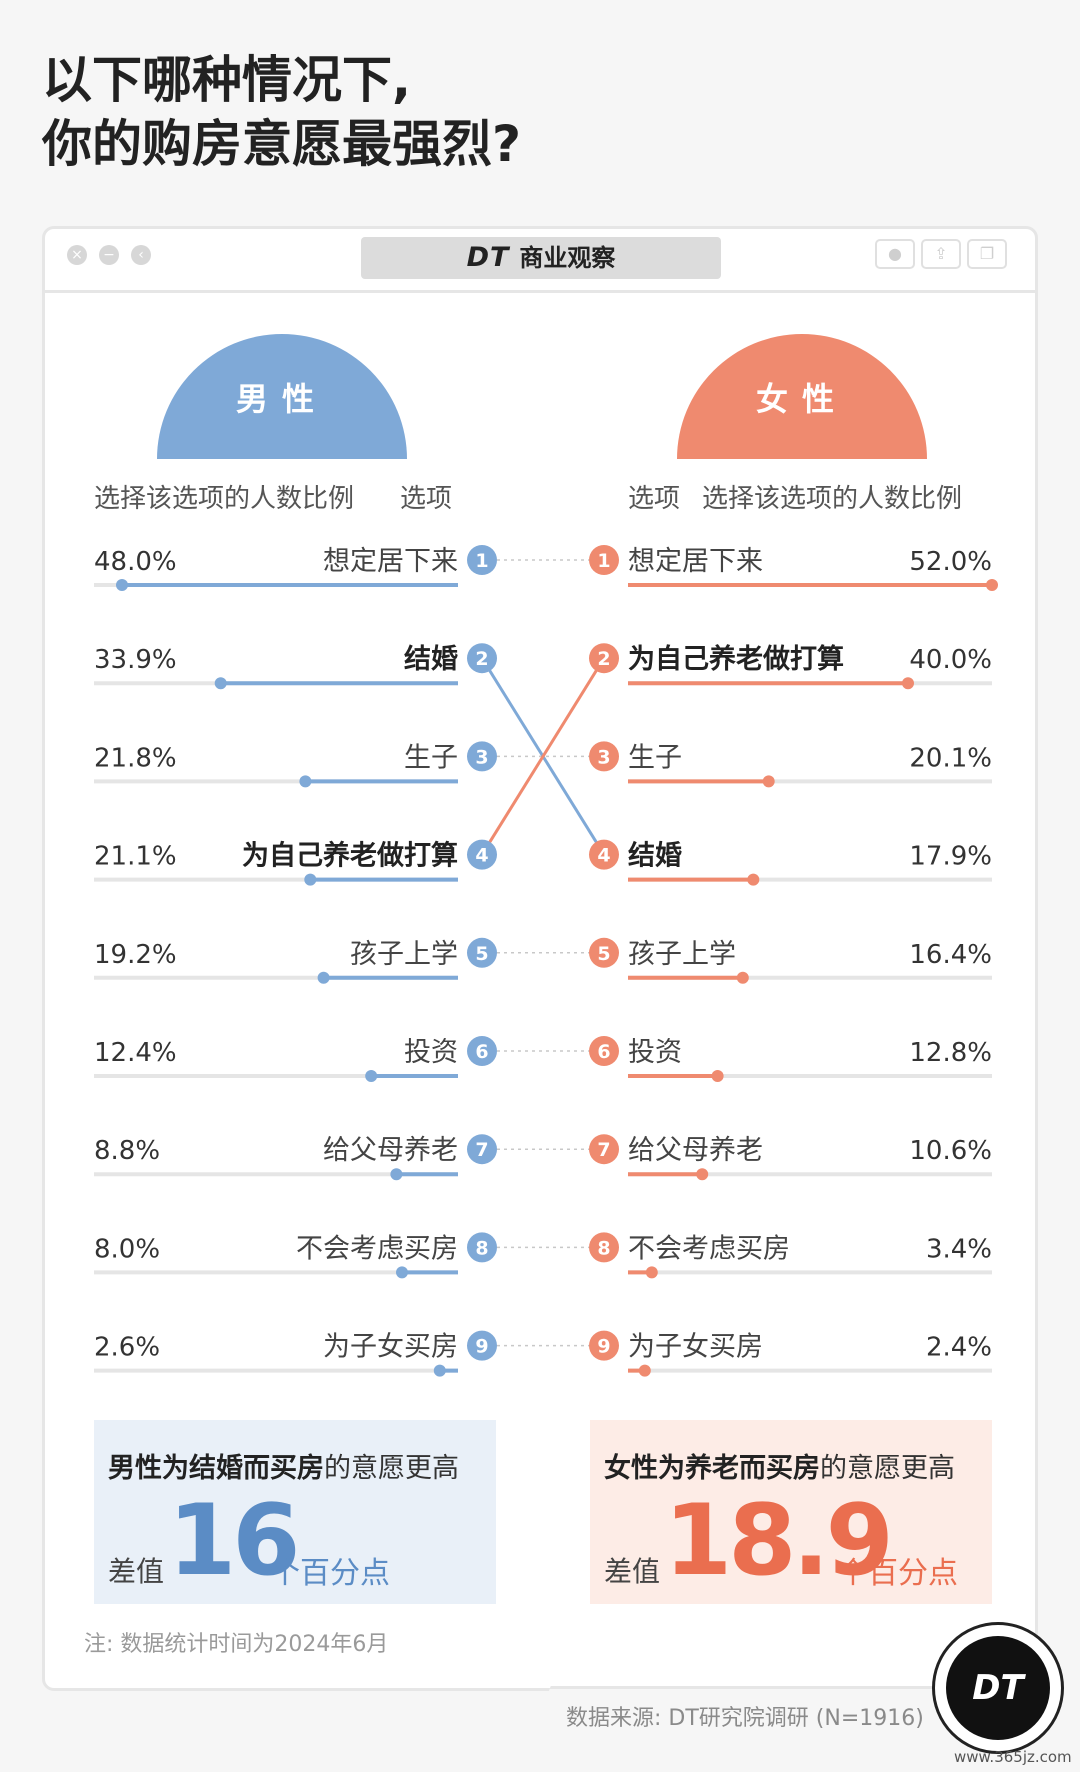 This screenshot has height=1772, width=1080. I want to click on male-option-label: 不会考虑买房, so click(377, 1248).